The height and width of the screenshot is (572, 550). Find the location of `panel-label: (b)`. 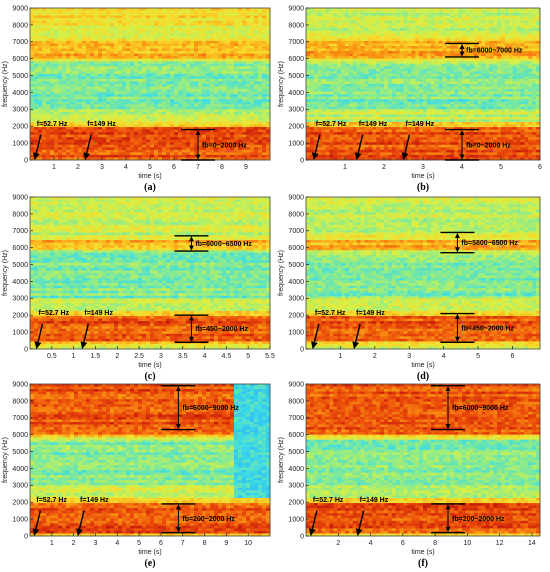

panel-label: (b) is located at coordinates (423, 187).